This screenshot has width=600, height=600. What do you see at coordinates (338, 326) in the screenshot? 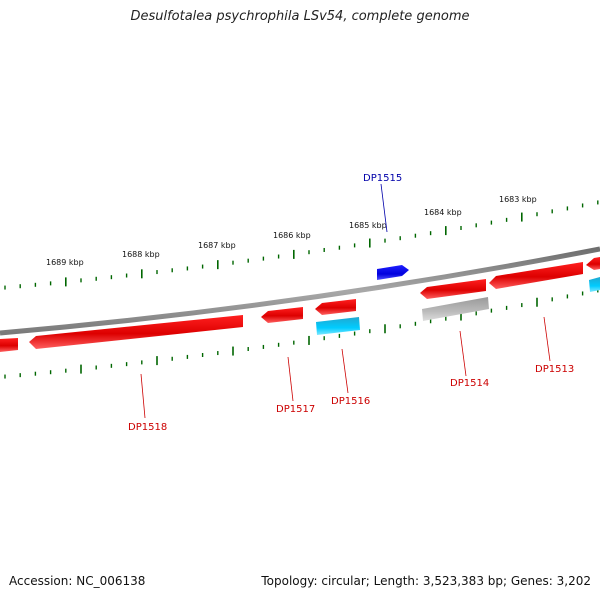
I see `gene-feature-dp1516-bottom` at bounding box center [338, 326].